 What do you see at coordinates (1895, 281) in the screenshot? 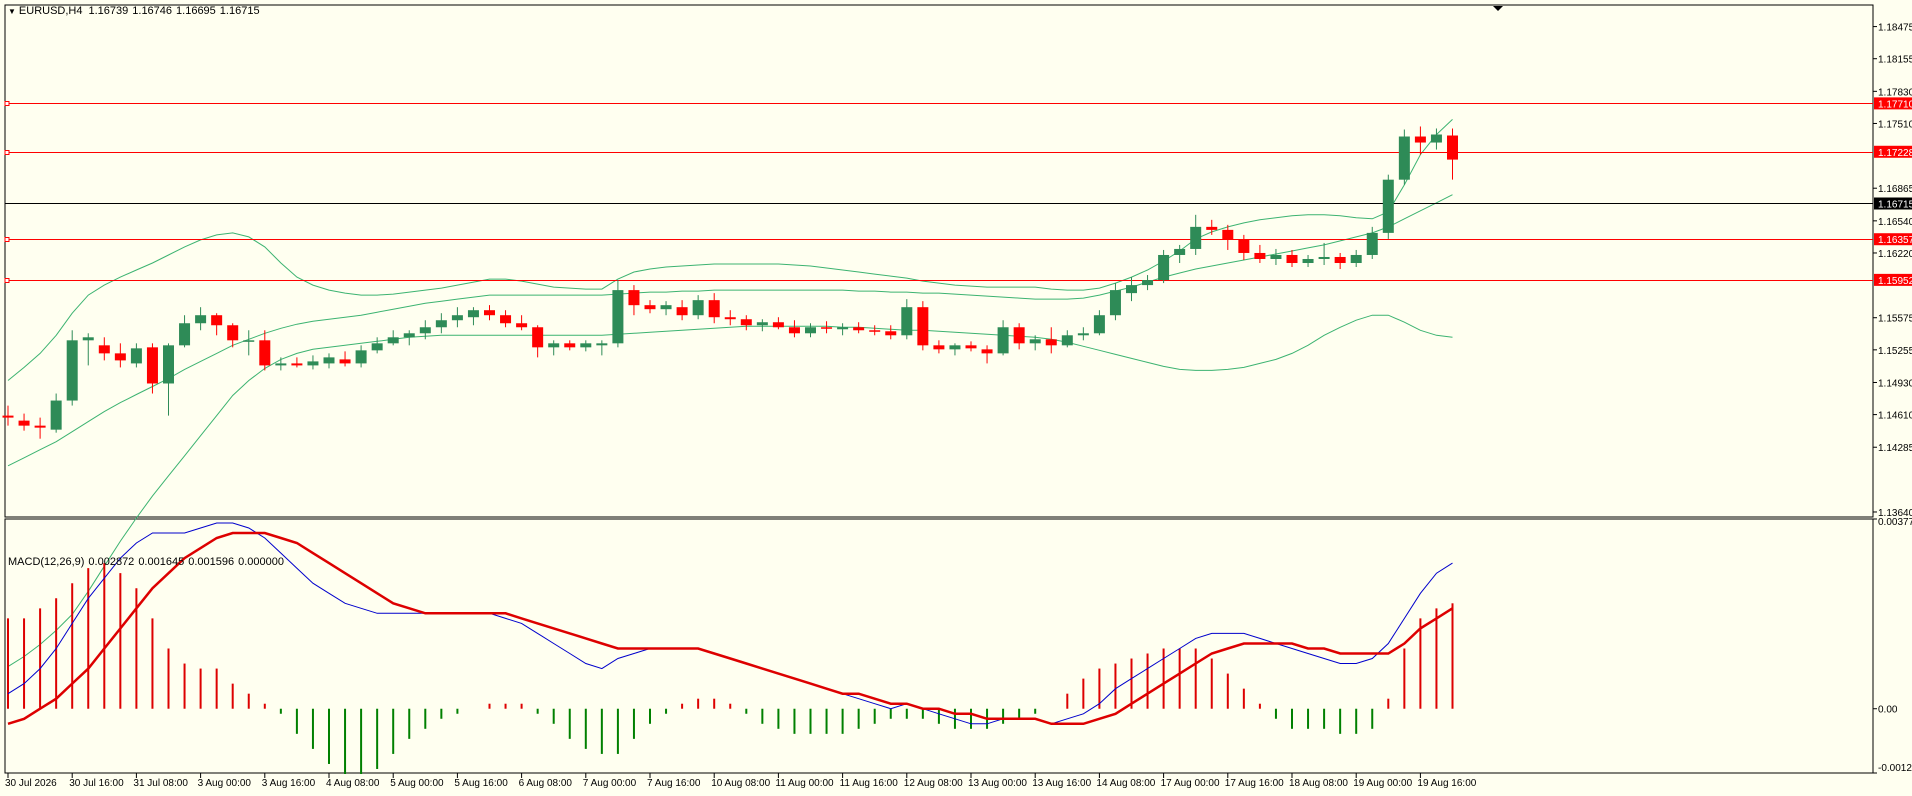
I see `level-price-label: 1.15952` at bounding box center [1895, 281].